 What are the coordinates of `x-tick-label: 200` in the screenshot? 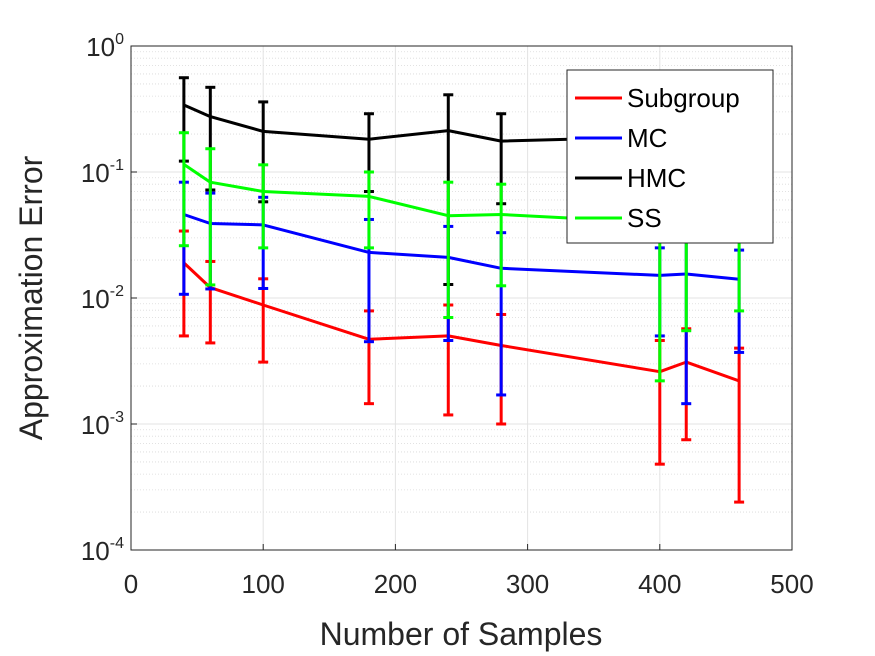 It's located at (395, 584).